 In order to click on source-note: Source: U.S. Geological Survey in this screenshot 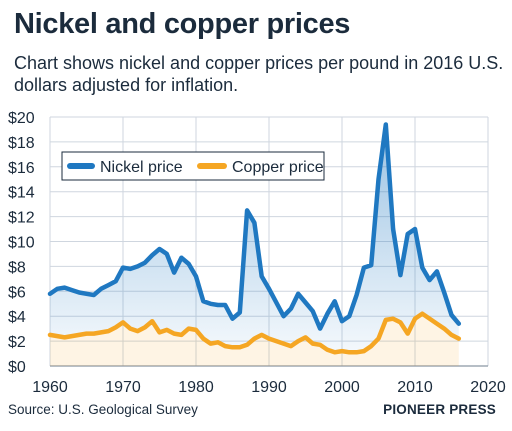, I will do `click(103, 409)`.